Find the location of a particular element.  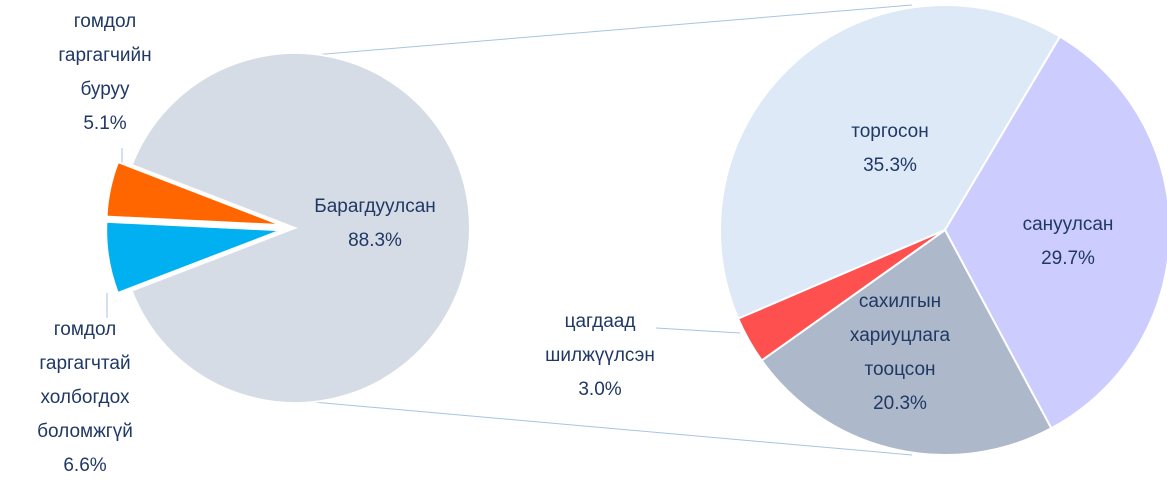

slice-label: сануулсан is located at coordinates (1068, 224).